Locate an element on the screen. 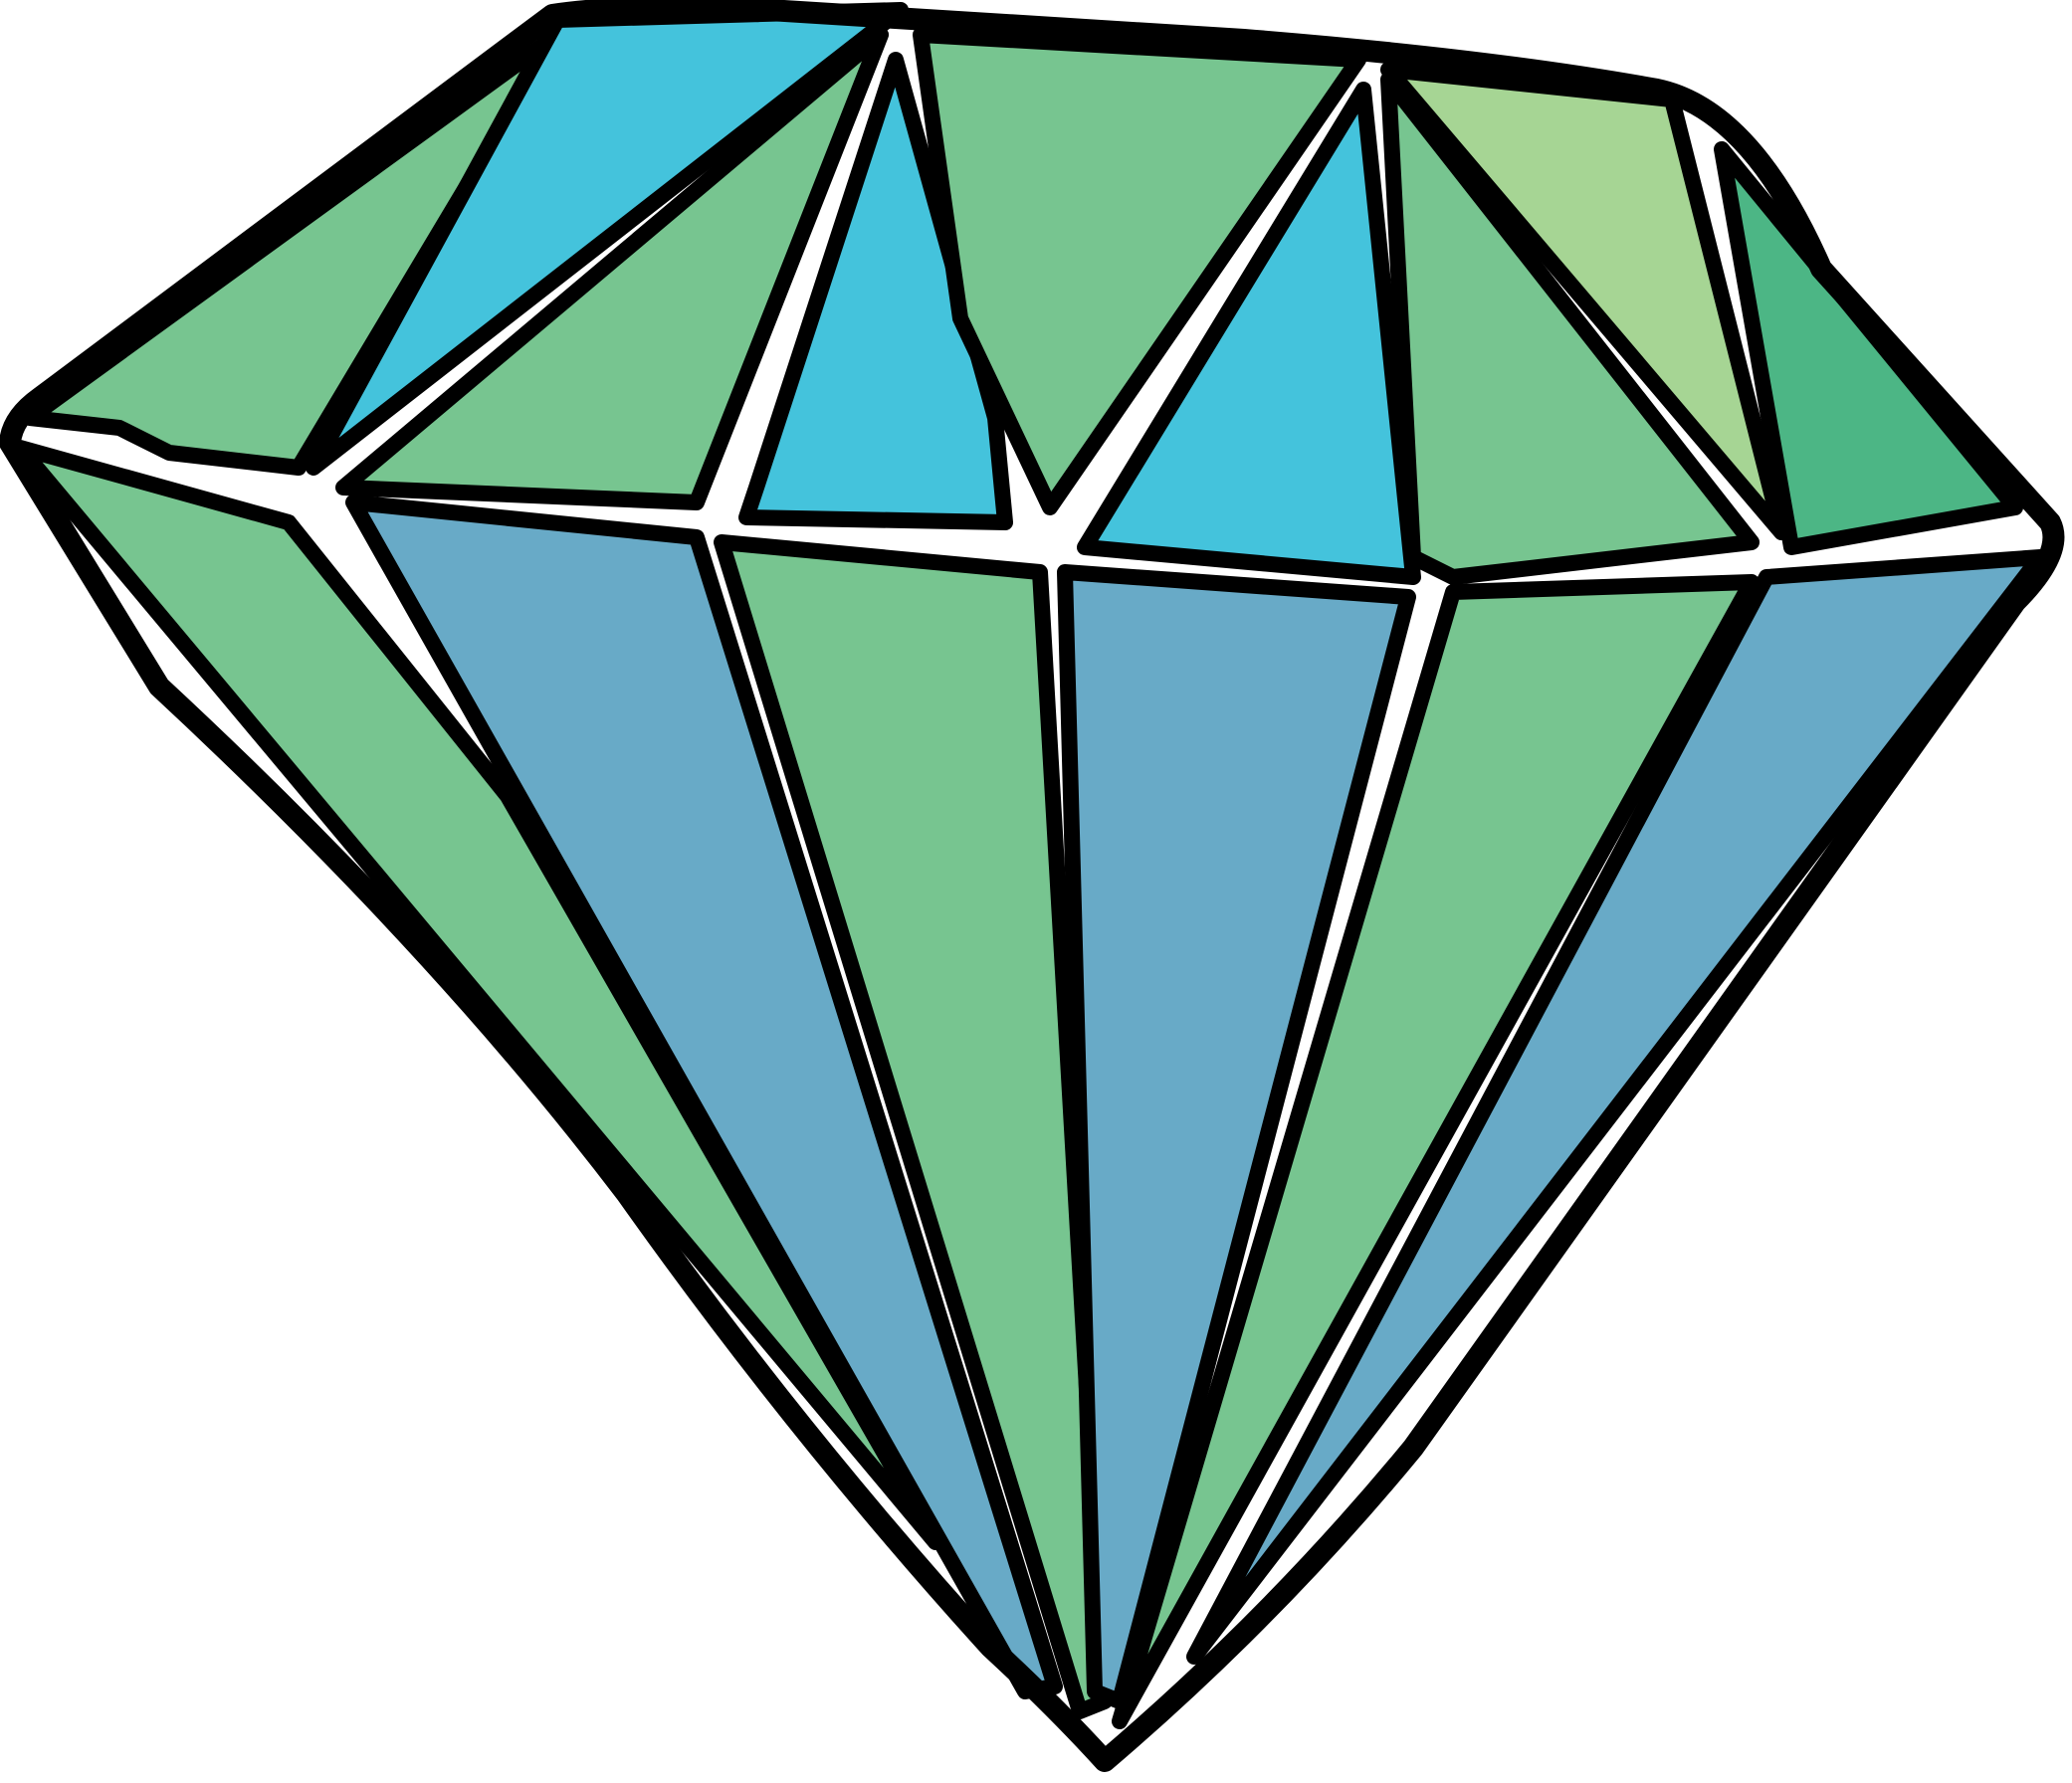 The height and width of the screenshot is (1783, 2072). crown-facet-left-center is located at coordinates (612, 268).